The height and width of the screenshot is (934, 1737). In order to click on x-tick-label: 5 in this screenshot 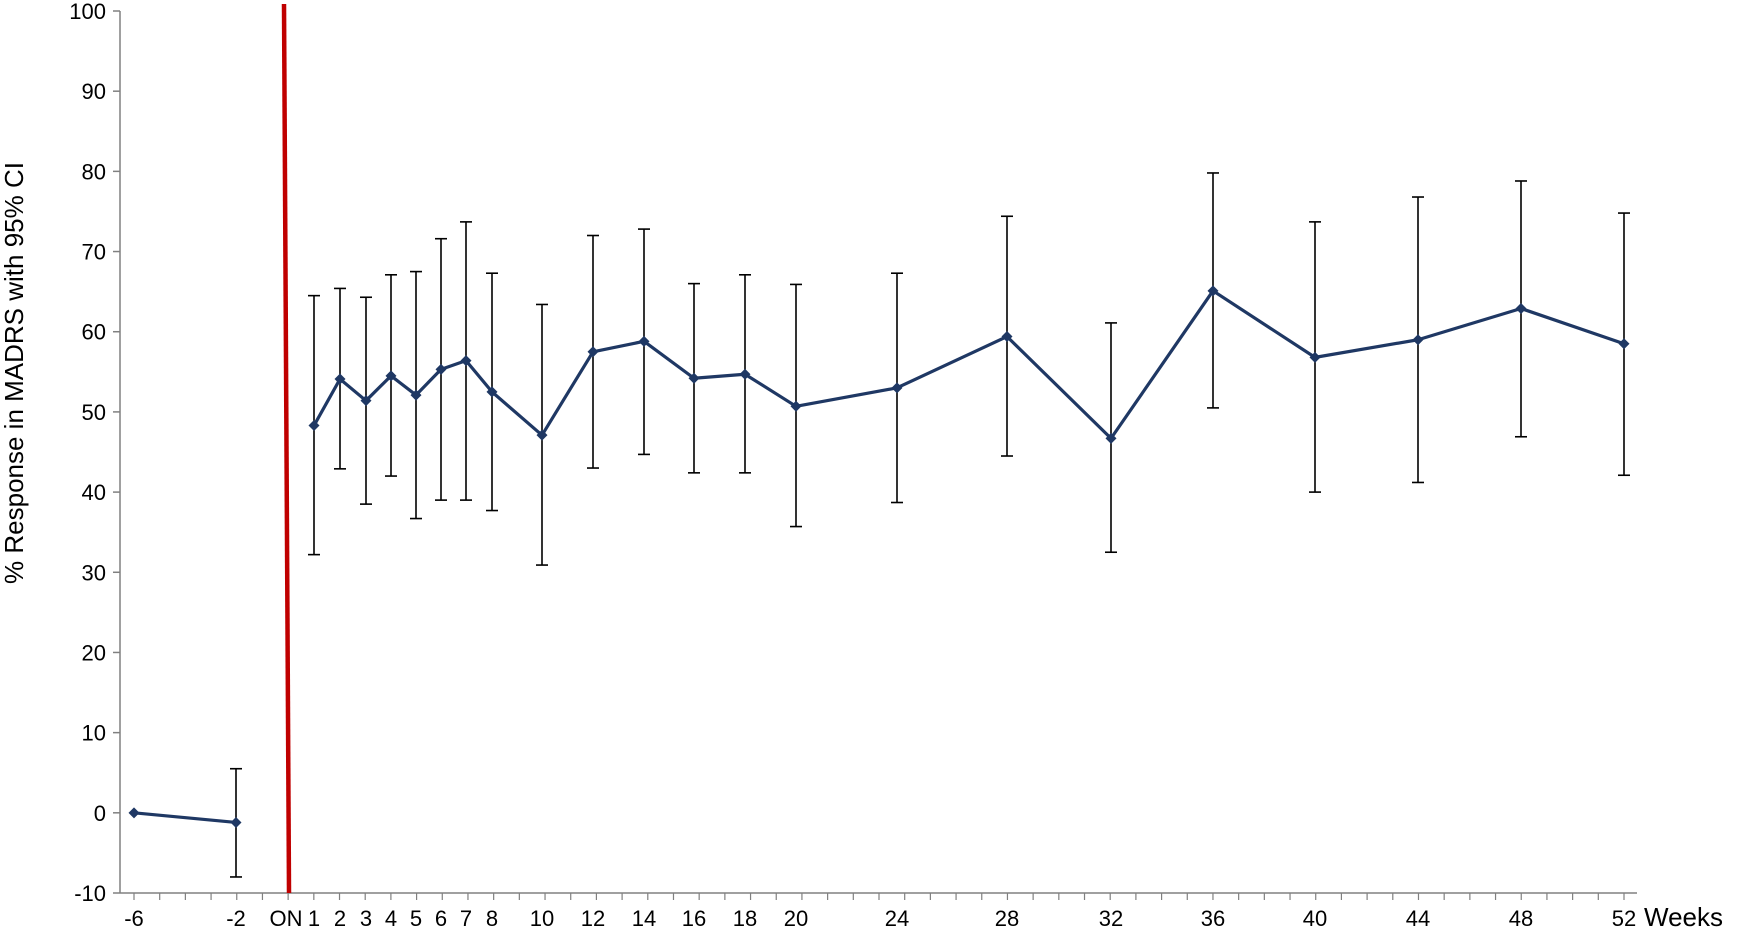, I will do `click(416, 918)`.